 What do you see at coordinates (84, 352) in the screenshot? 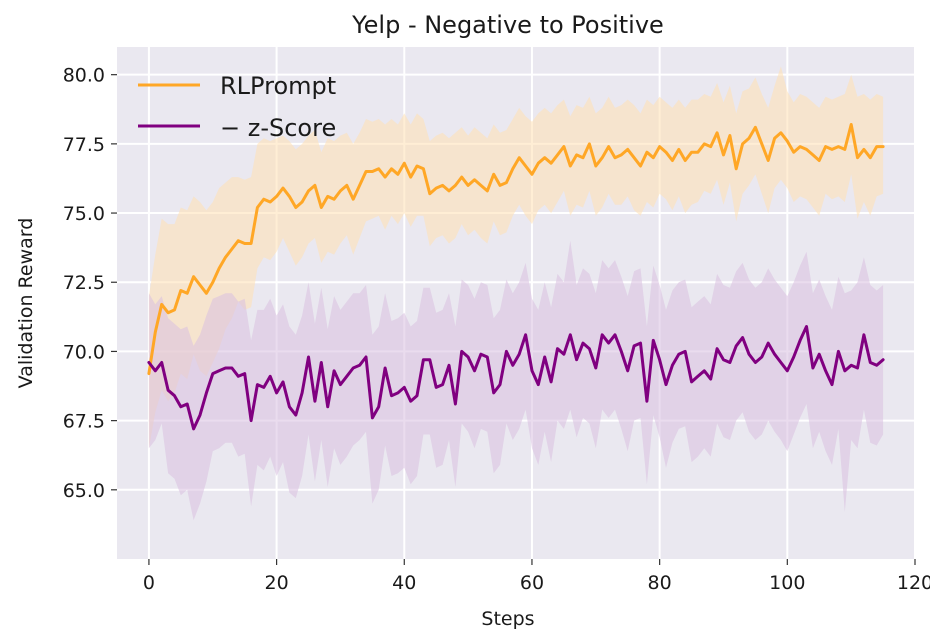
I see `y-tick-label: 70.0` at bounding box center [84, 352].